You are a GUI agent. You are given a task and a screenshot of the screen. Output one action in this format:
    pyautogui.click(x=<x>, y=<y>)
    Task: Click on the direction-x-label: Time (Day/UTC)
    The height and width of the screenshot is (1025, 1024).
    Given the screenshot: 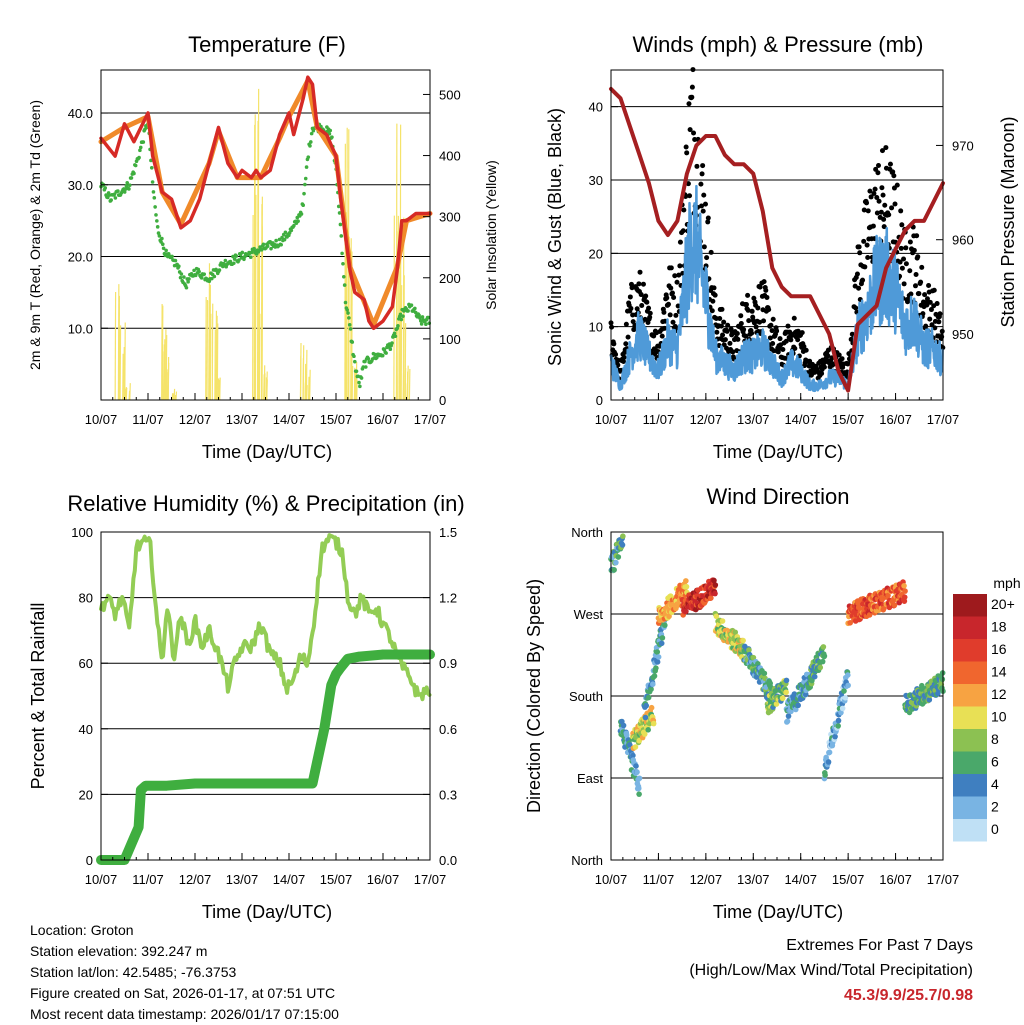 What is the action you would take?
    pyautogui.click(x=778, y=912)
    